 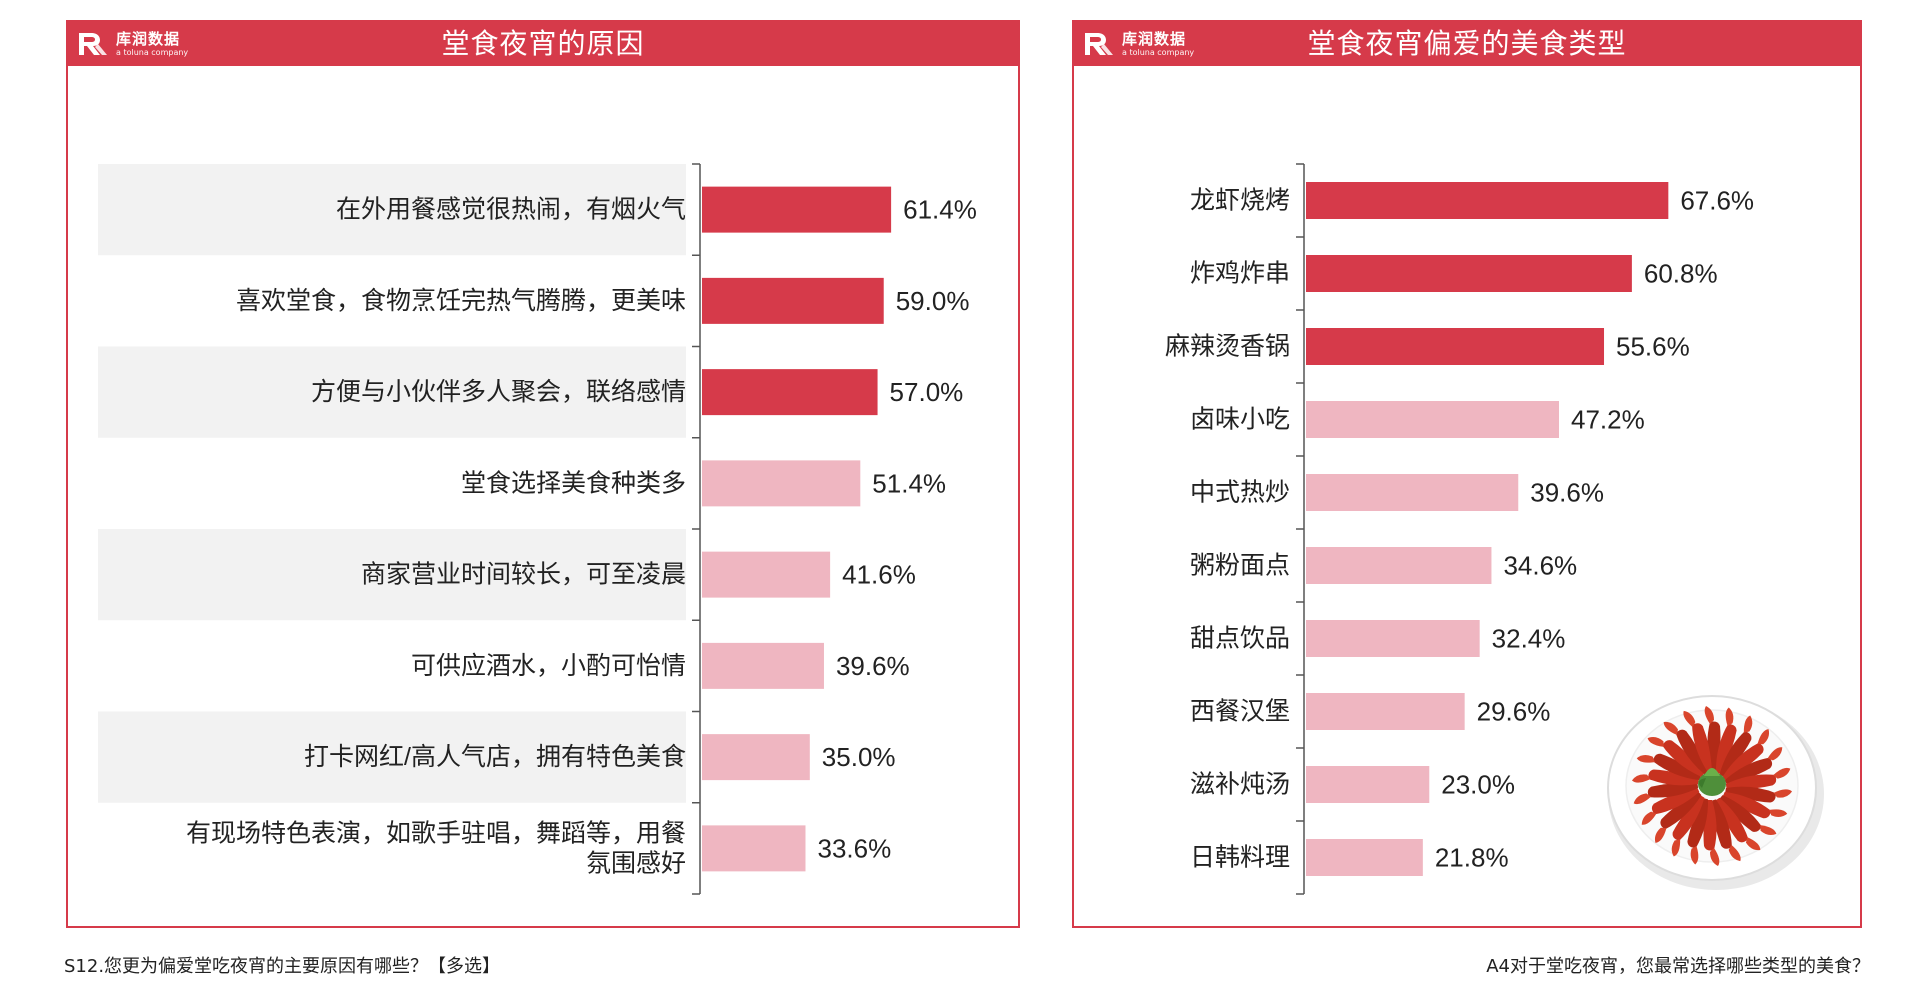 What do you see at coordinates (461, 301) in the screenshot?
I see `category-label: 喜欢堂食，食物烹饪完热气腾腾，更美味` at bounding box center [461, 301].